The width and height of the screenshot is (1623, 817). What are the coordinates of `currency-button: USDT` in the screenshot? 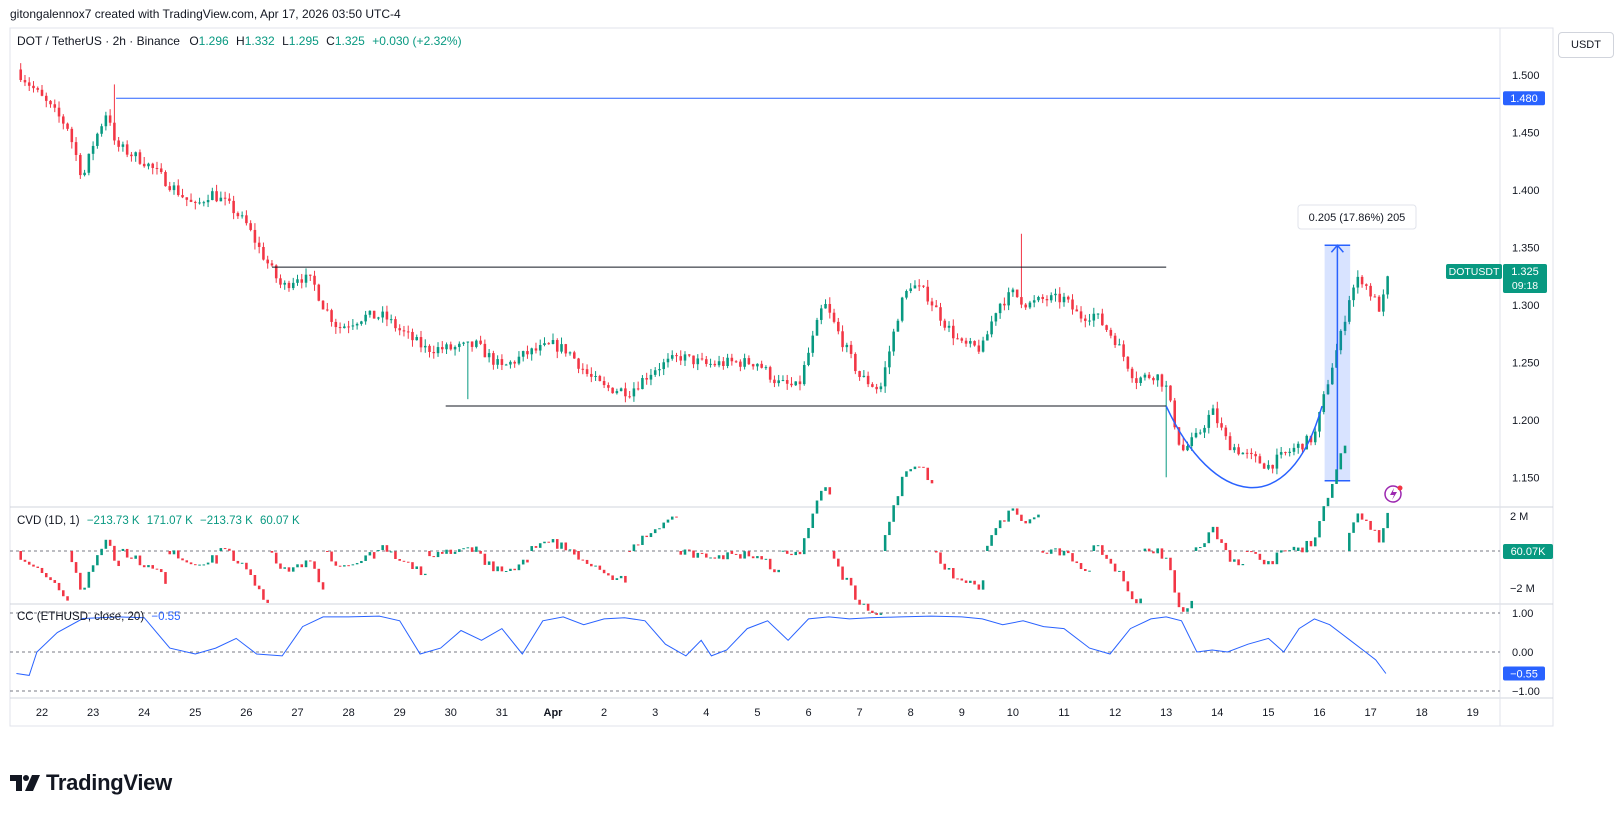 It's located at (1586, 45).